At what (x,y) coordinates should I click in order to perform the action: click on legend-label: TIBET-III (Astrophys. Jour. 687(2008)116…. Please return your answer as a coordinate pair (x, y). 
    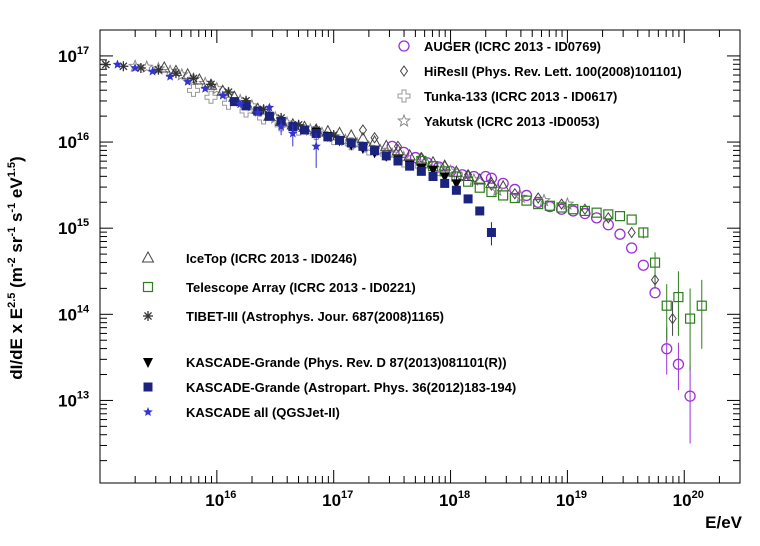
    Looking at the image, I should click on (315, 316).